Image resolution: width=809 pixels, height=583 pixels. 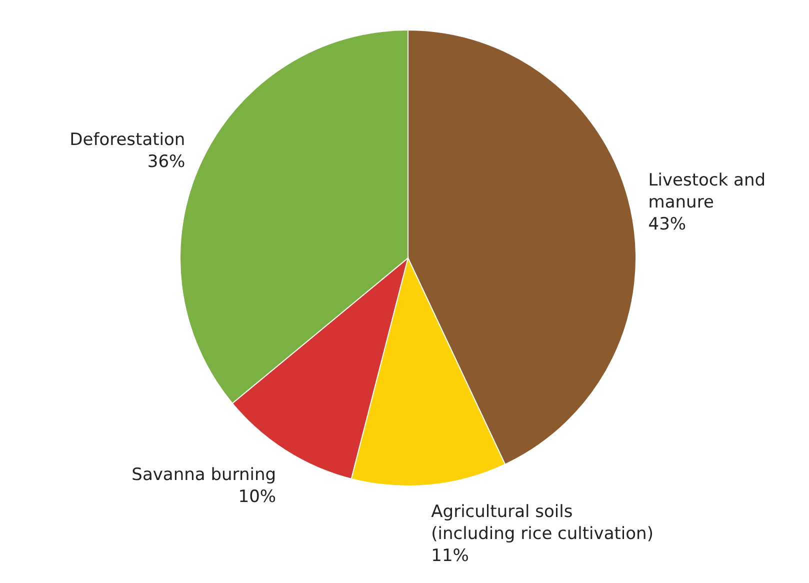 What do you see at coordinates (128, 140) in the screenshot?
I see `slice-label: Deforestation` at bounding box center [128, 140].